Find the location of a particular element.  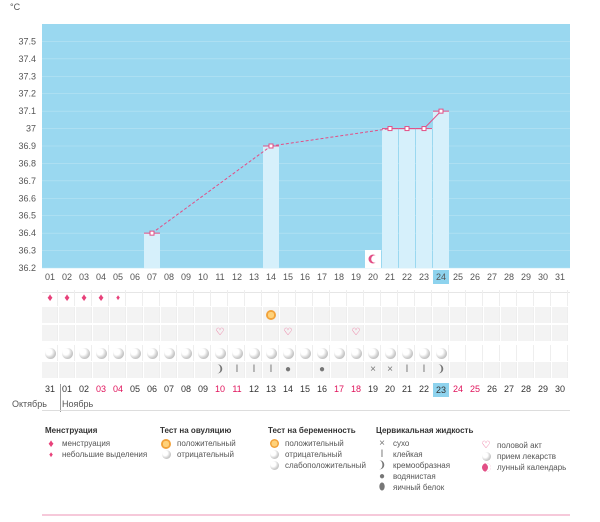

calendar-date: 01 is located at coordinates (66, 389).